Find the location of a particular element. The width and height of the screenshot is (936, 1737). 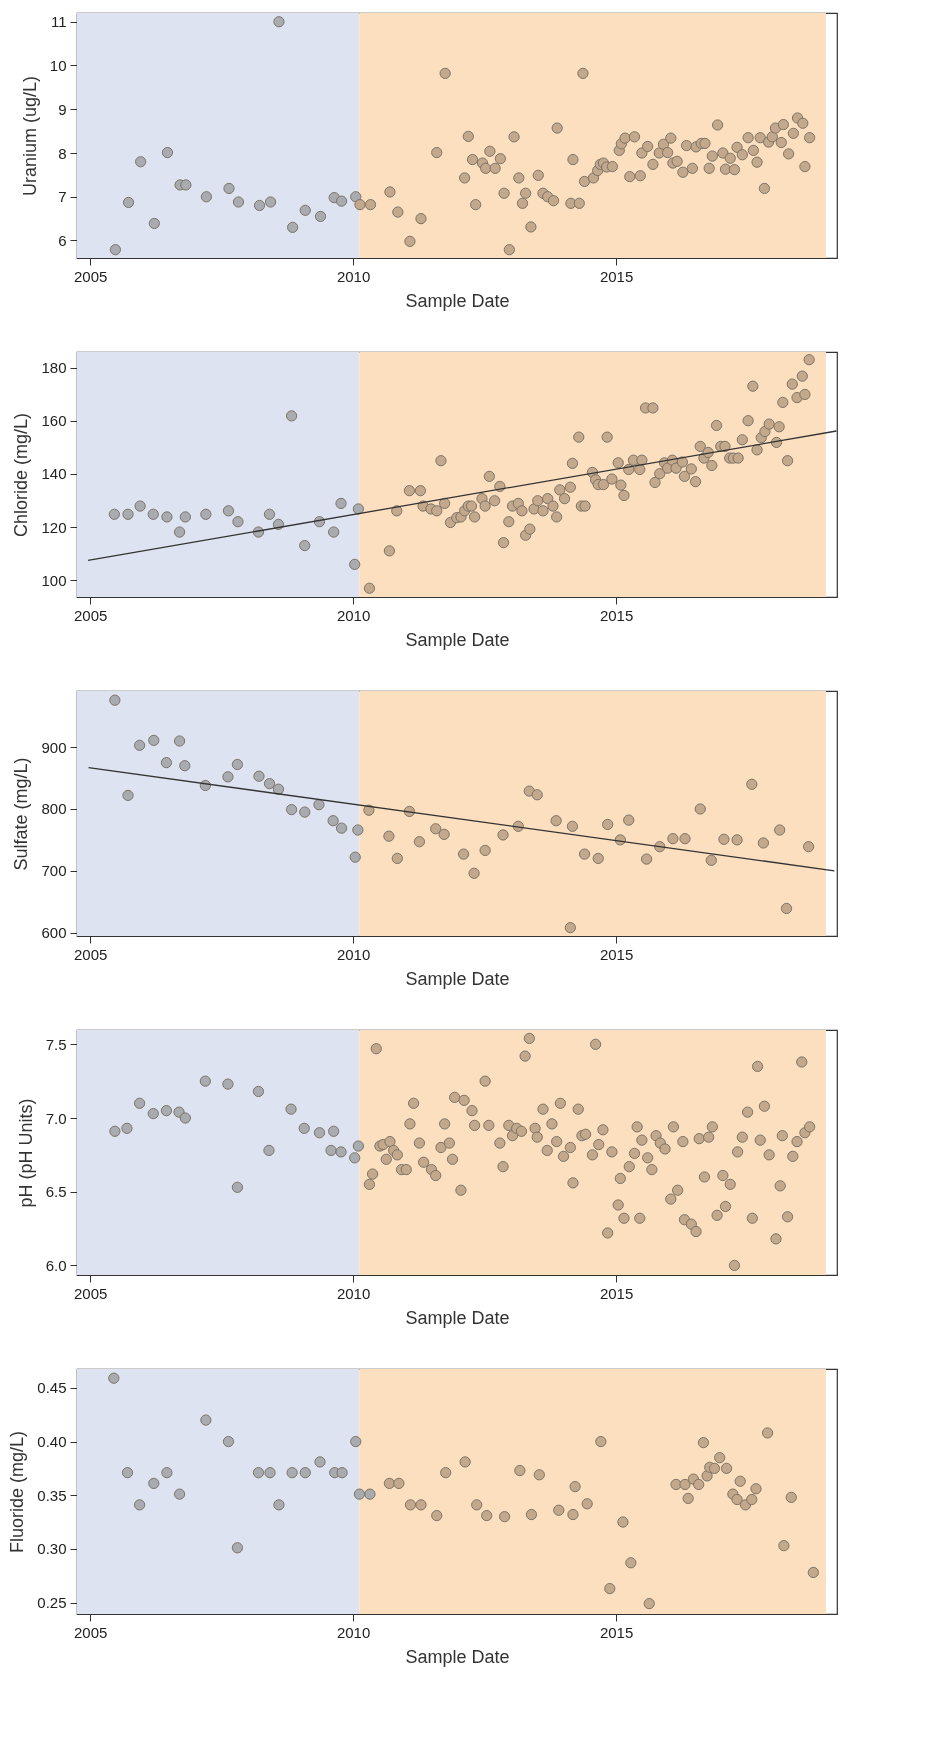

y-tick-label: 6.5 is located at coordinates (56, 1192).